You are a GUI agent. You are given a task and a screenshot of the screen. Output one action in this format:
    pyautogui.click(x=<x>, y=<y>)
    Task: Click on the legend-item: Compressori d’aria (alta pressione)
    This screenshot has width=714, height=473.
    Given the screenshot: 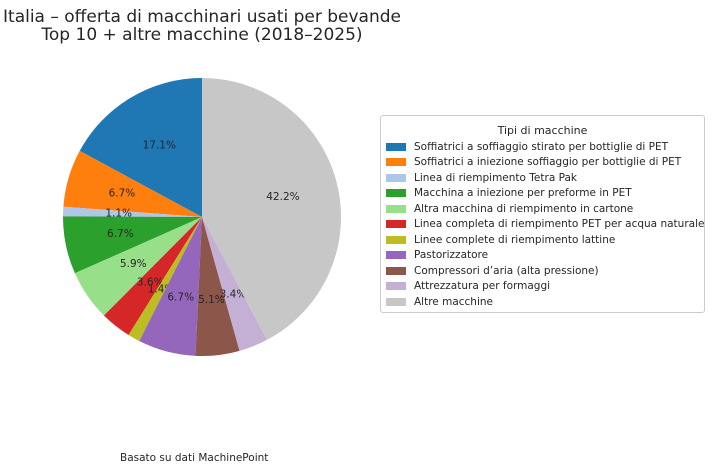 What is the action you would take?
    pyautogui.click(x=542, y=271)
    